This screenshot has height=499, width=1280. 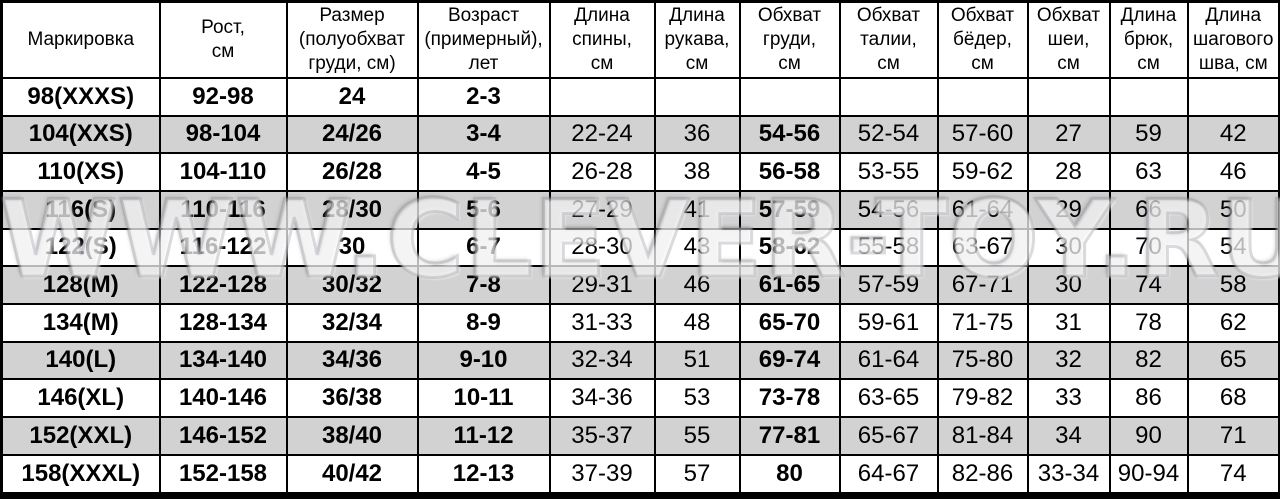 I want to click on table-cell: 70, so click(x=1148, y=247).